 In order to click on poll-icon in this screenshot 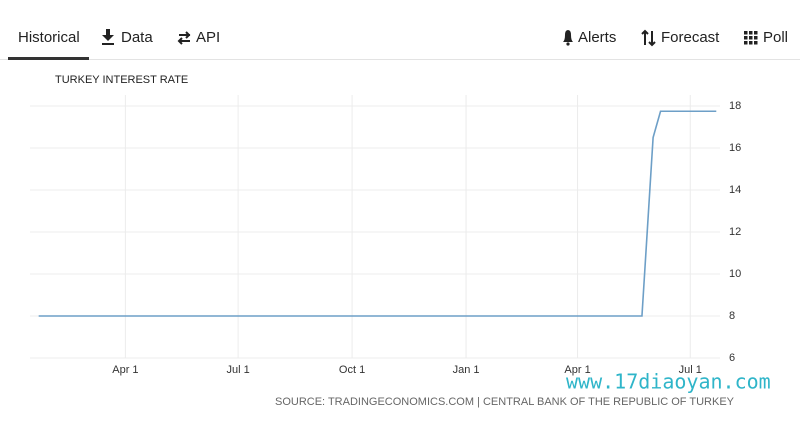, I will do `click(751, 38)`.